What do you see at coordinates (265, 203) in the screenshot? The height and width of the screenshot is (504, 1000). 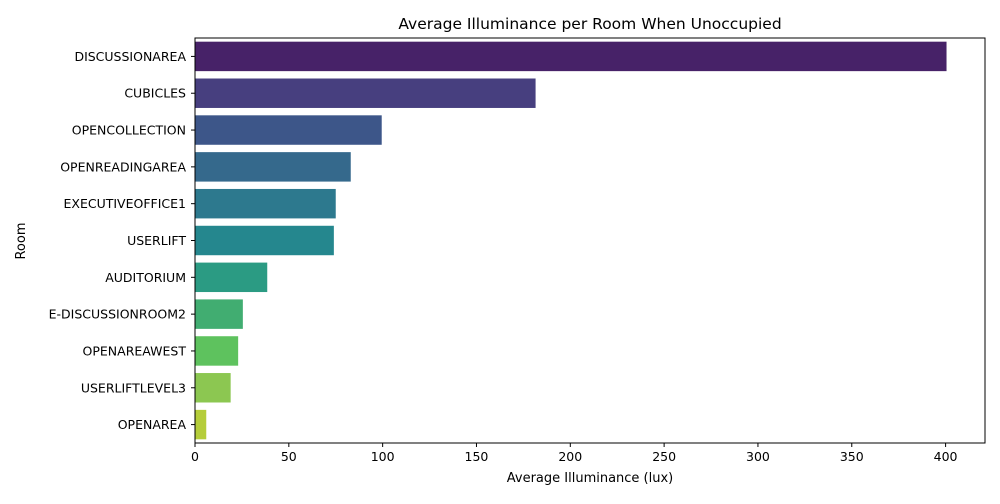 I see `bar-executiveoffice1` at bounding box center [265, 203].